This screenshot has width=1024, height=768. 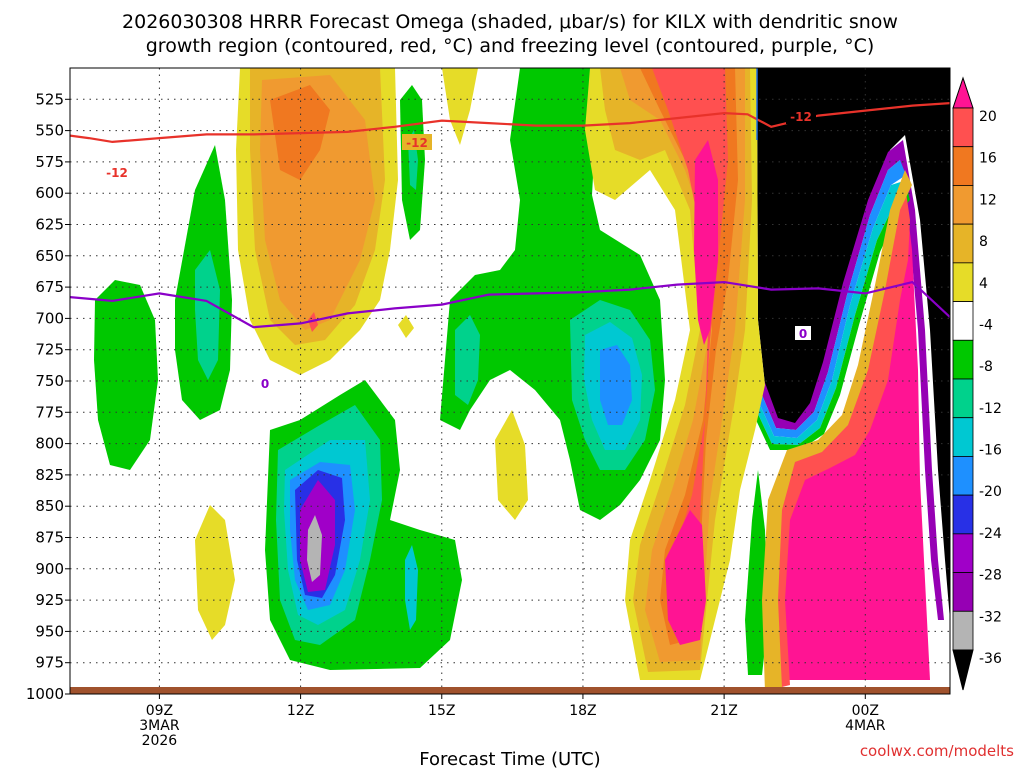 I want to click on x-tick-label-00Z-2: 4MAR, so click(x=865, y=726).